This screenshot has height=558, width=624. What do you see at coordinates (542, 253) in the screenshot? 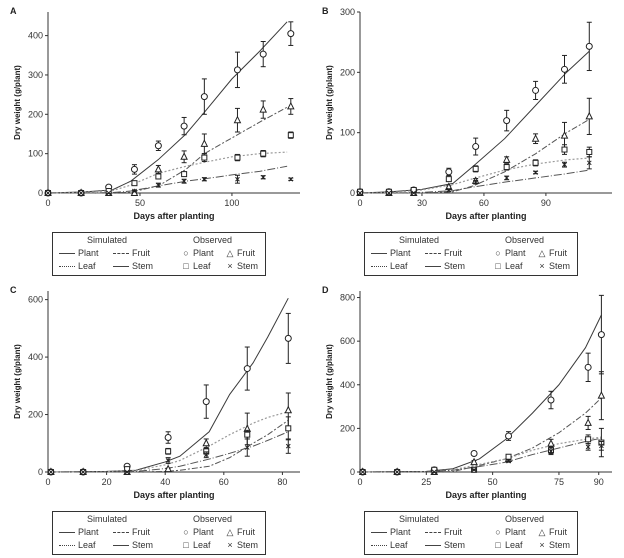
I see `legend-marker-icon: △` at bounding box center [542, 253].